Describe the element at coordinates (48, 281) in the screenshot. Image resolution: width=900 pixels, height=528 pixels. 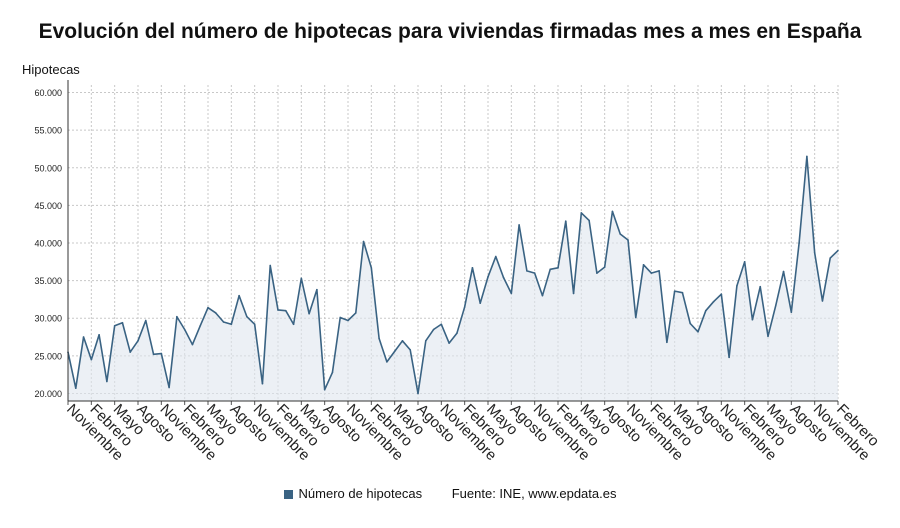
I see `y-tick-label: 35.000` at that location.